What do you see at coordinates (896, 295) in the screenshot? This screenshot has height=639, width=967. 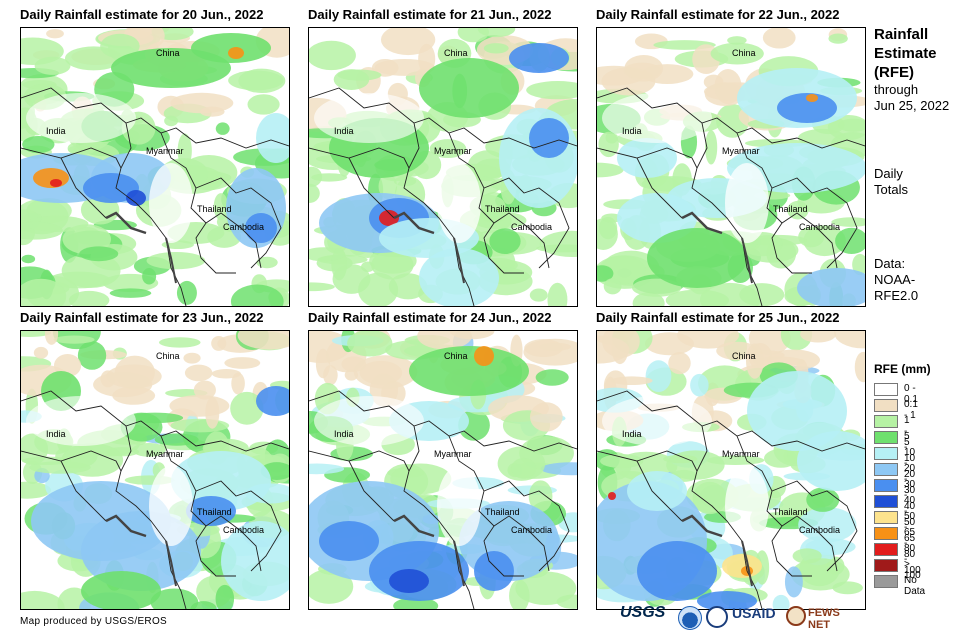 I see `info-data-source-line: RFE2.0` at bounding box center [896, 295].